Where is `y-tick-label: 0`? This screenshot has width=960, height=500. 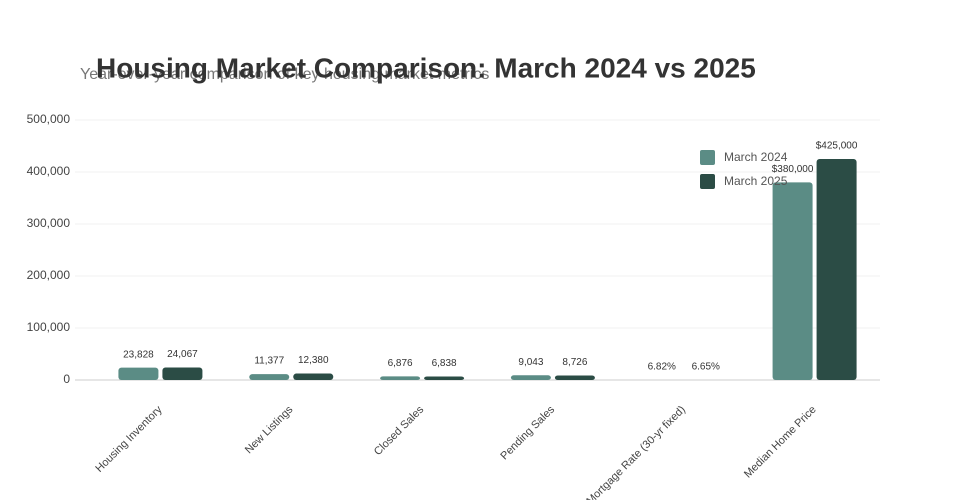
y-tick-label: 0 is located at coordinates (66, 379).